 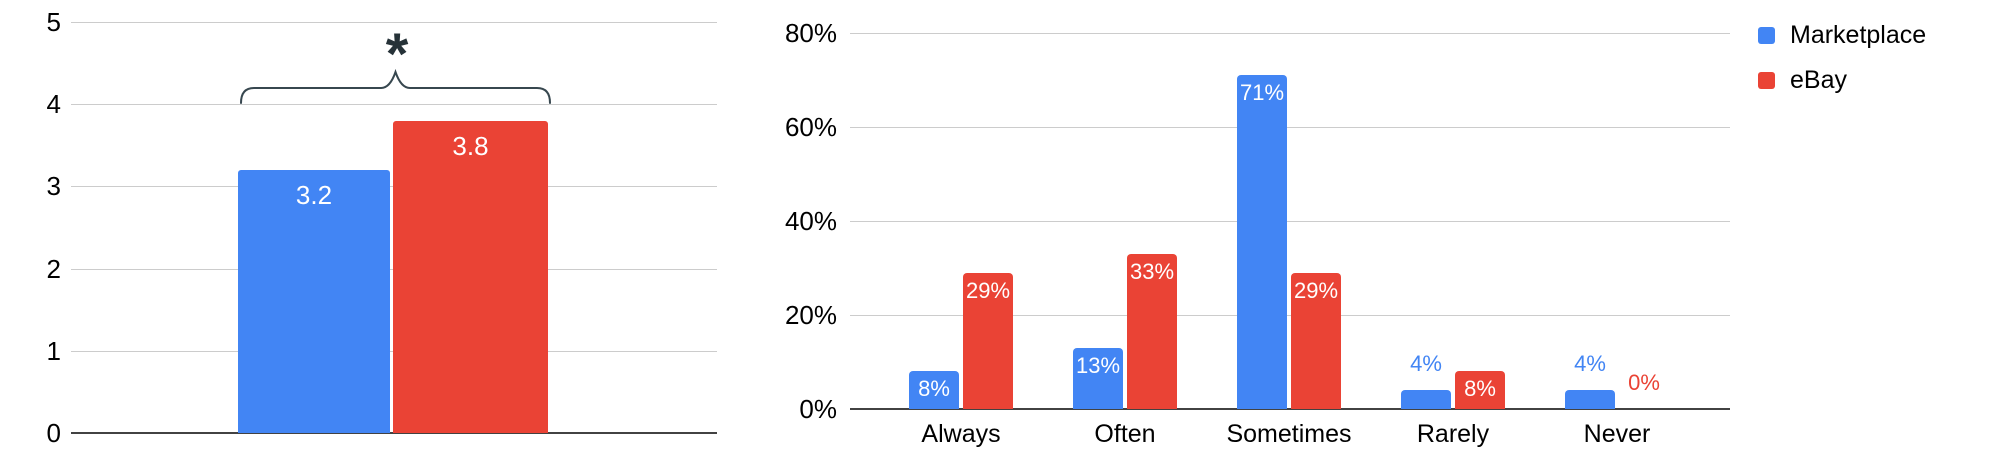 I want to click on bar-marketplace-rarely, so click(x=1426, y=399).